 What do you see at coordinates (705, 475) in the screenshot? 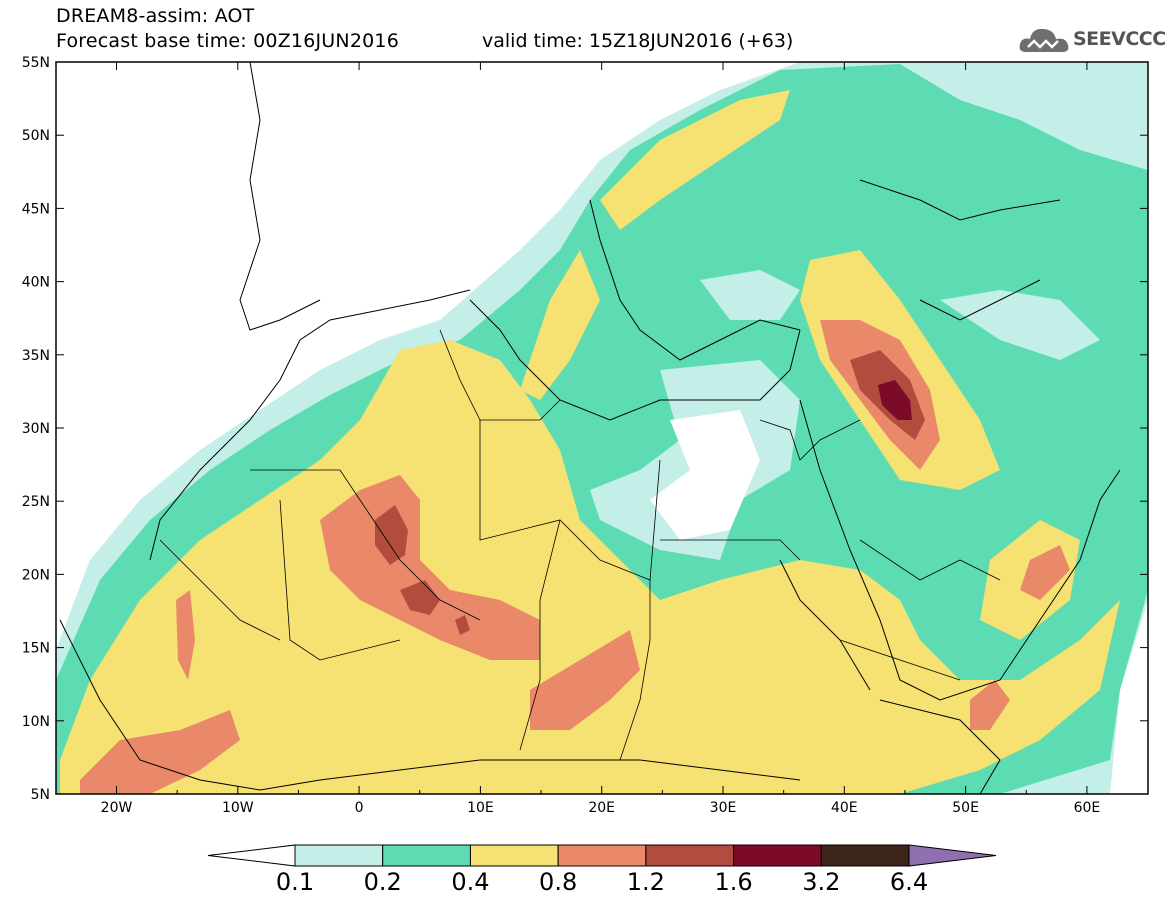
I see `aot-pocket-egypt-clear` at bounding box center [705, 475].